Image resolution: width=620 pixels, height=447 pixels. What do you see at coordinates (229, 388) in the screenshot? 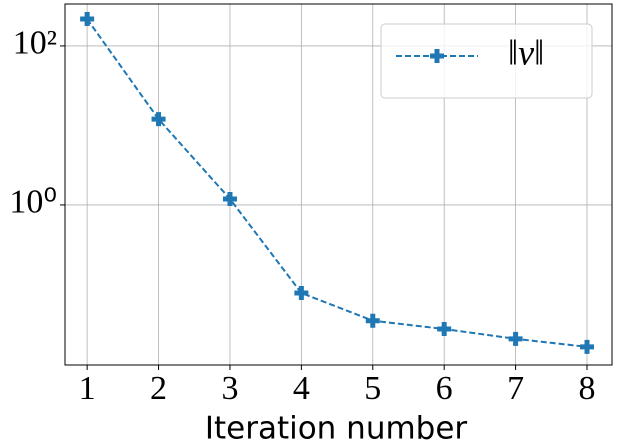
I see `x-tick-label: 3` at bounding box center [229, 388].